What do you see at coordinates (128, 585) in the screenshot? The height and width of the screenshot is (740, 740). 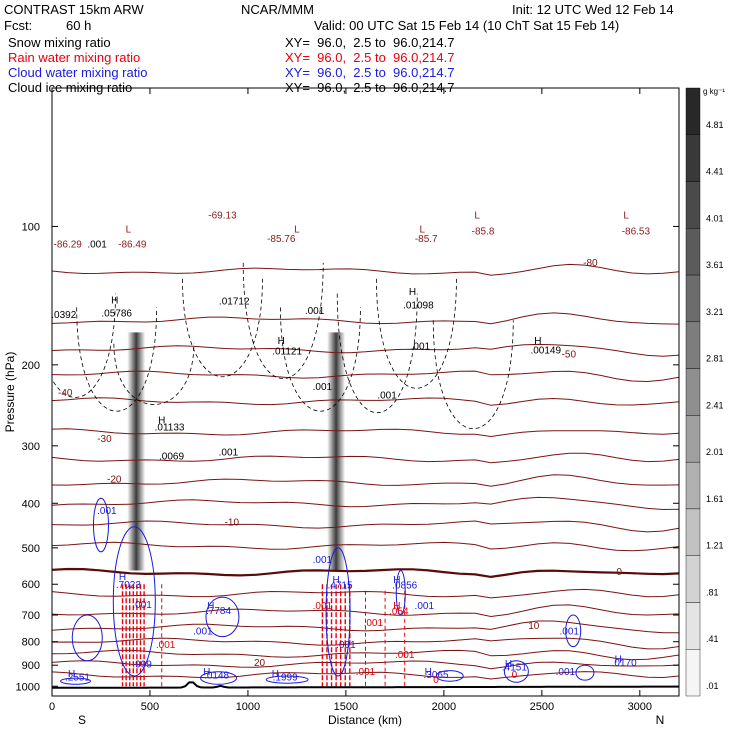 I see `contour-label: .7023` at bounding box center [128, 585].